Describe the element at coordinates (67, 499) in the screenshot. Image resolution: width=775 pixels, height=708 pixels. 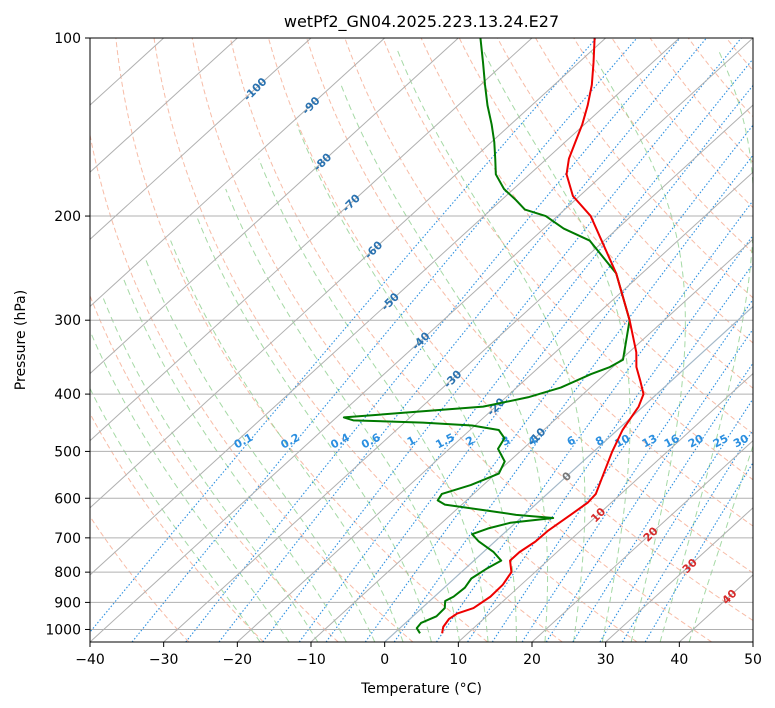
I see `y-tick-label: 600` at that location.